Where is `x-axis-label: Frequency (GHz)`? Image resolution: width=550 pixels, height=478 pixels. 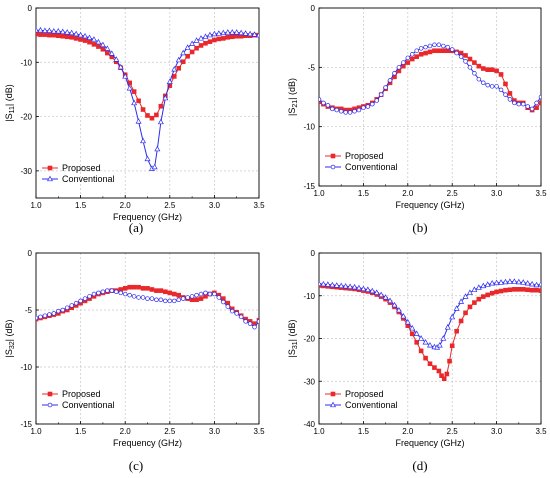 x-axis-label: Frequency (GHz) is located at coordinates (429, 443).